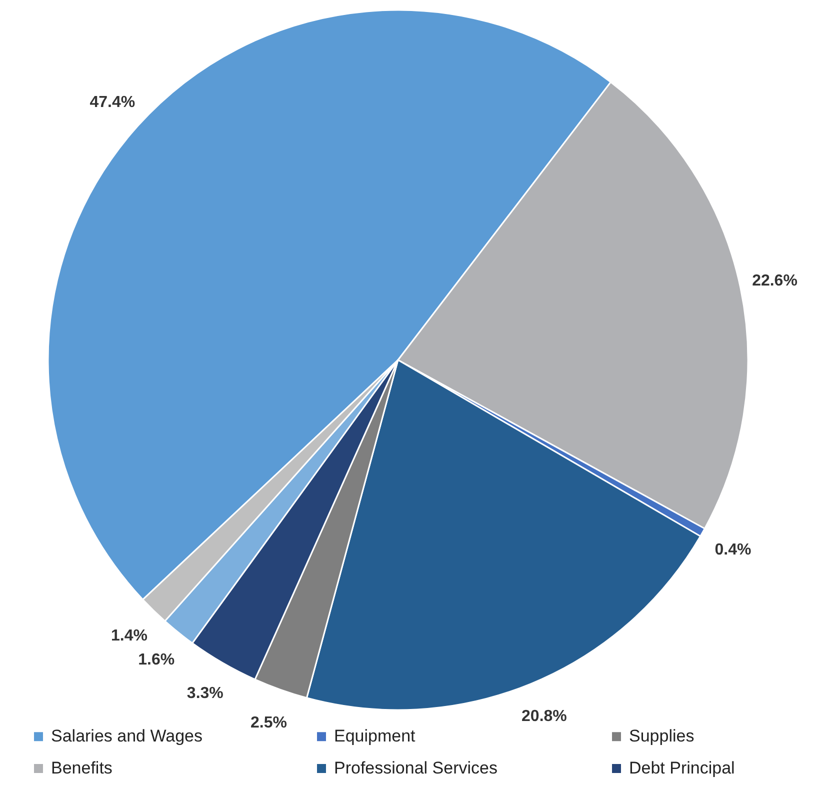 This screenshot has height=793, width=815. I want to click on data-label: 20.8%, so click(544, 717).